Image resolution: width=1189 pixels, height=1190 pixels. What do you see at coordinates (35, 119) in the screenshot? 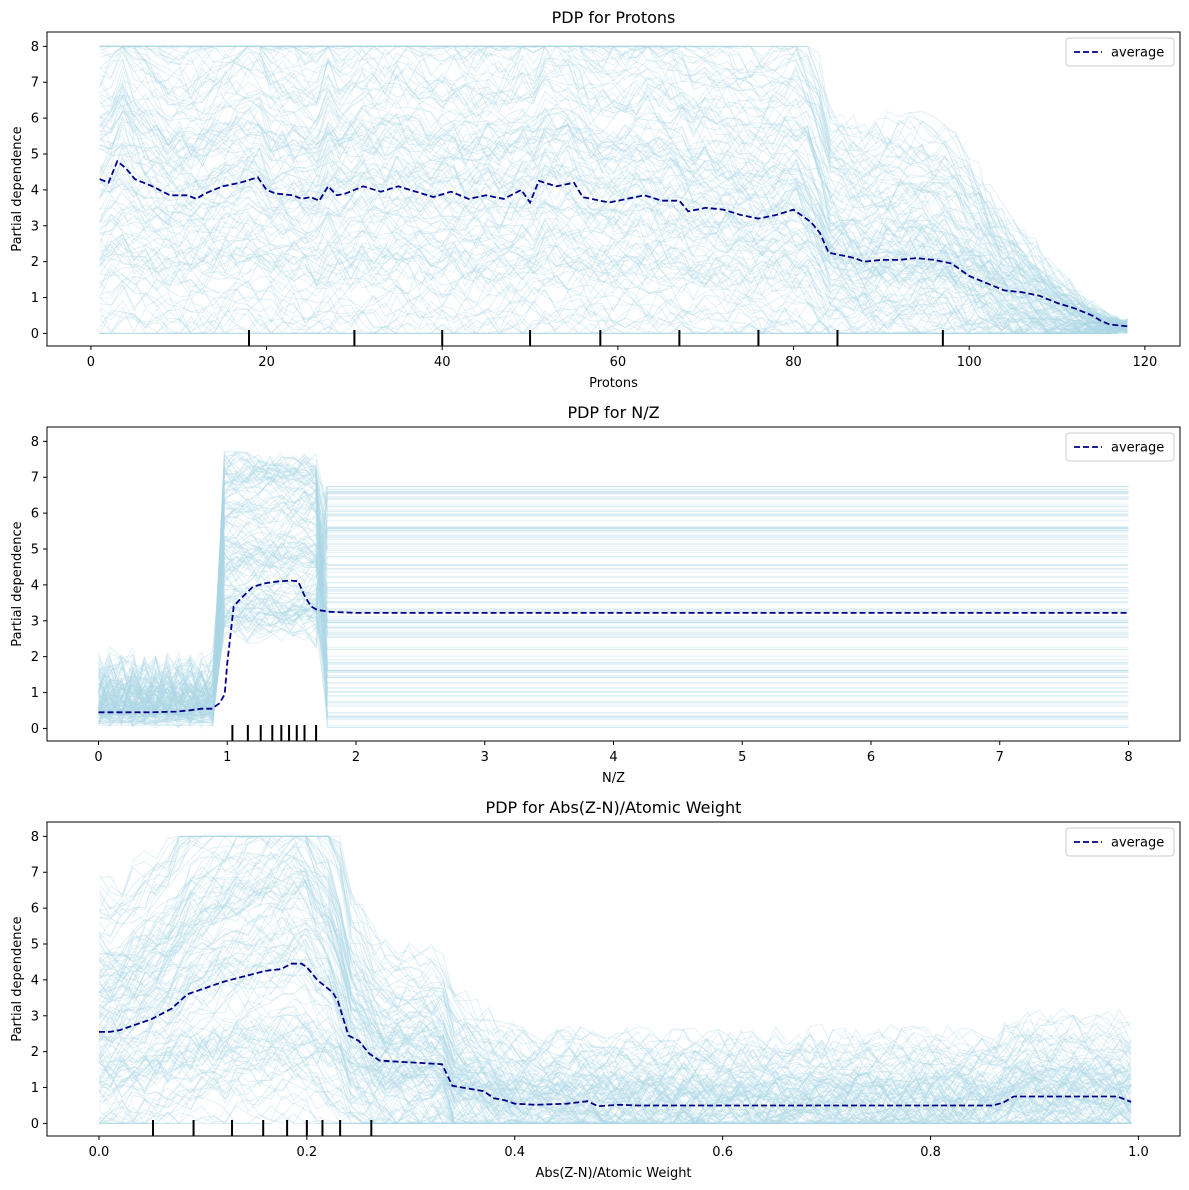
I see `y-tick-label: 6` at bounding box center [35, 119].